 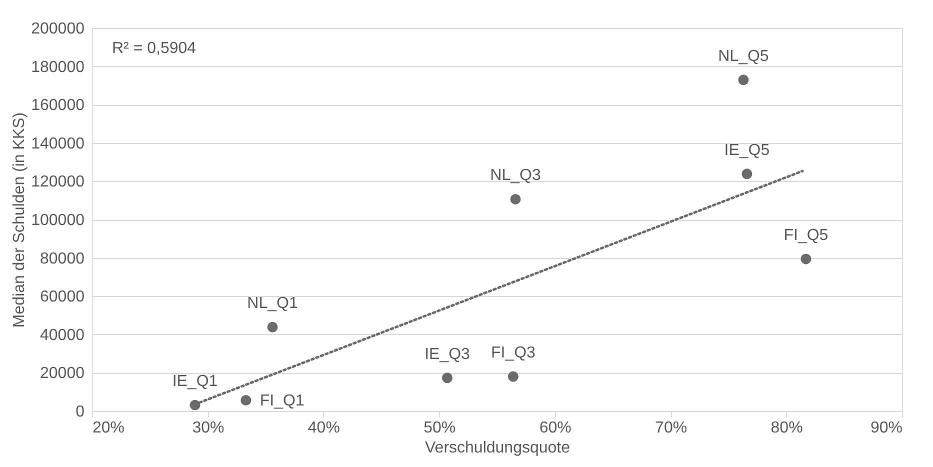 What do you see at coordinates (58, 182) in the screenshot?
I see `y-tick-label: 120000` at bounding box center [58, 182].